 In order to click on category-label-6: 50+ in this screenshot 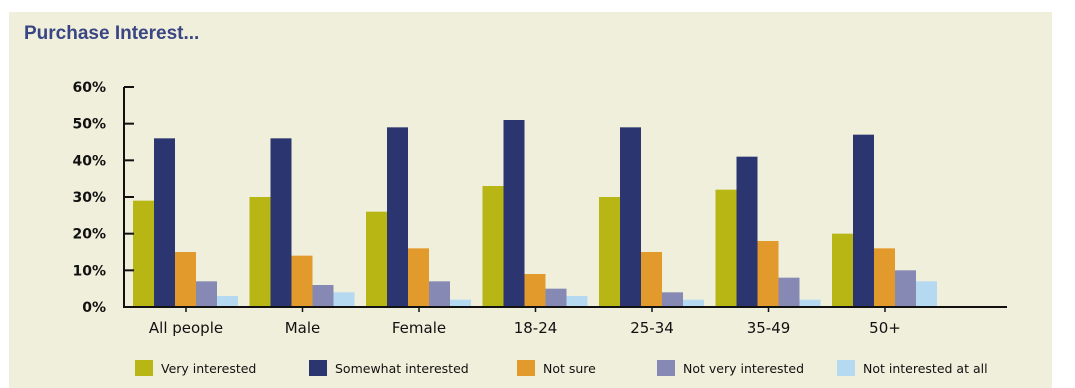, I will do `click(885, 328)`.